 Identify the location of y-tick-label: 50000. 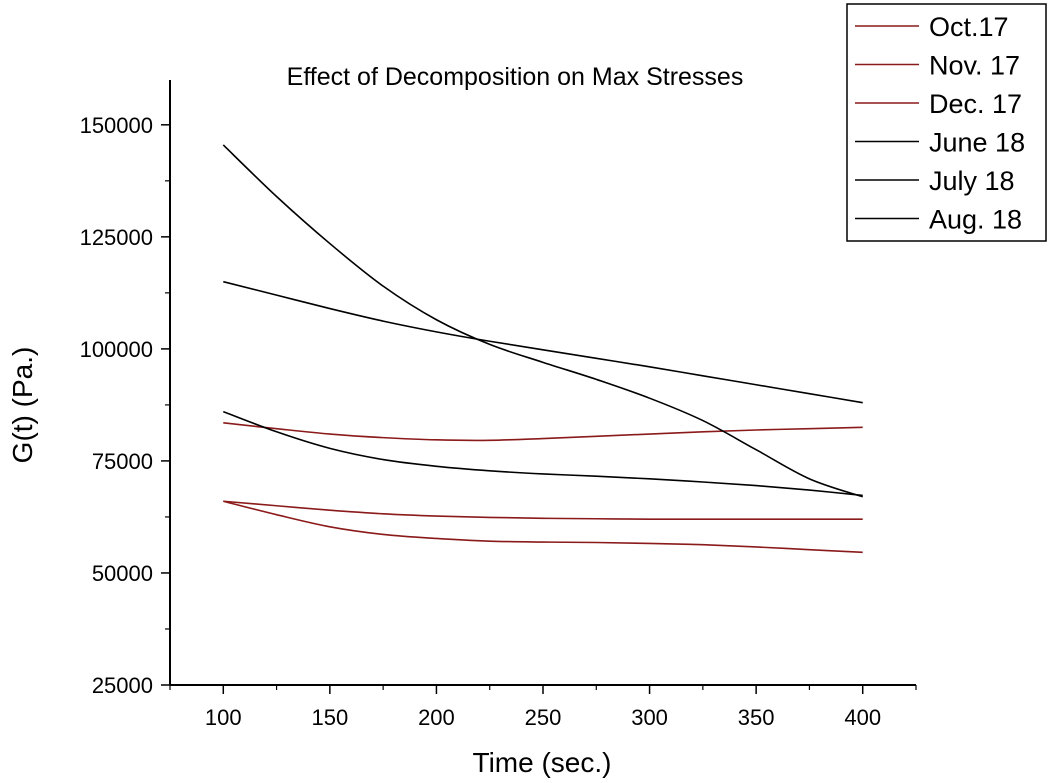
(122, 573).